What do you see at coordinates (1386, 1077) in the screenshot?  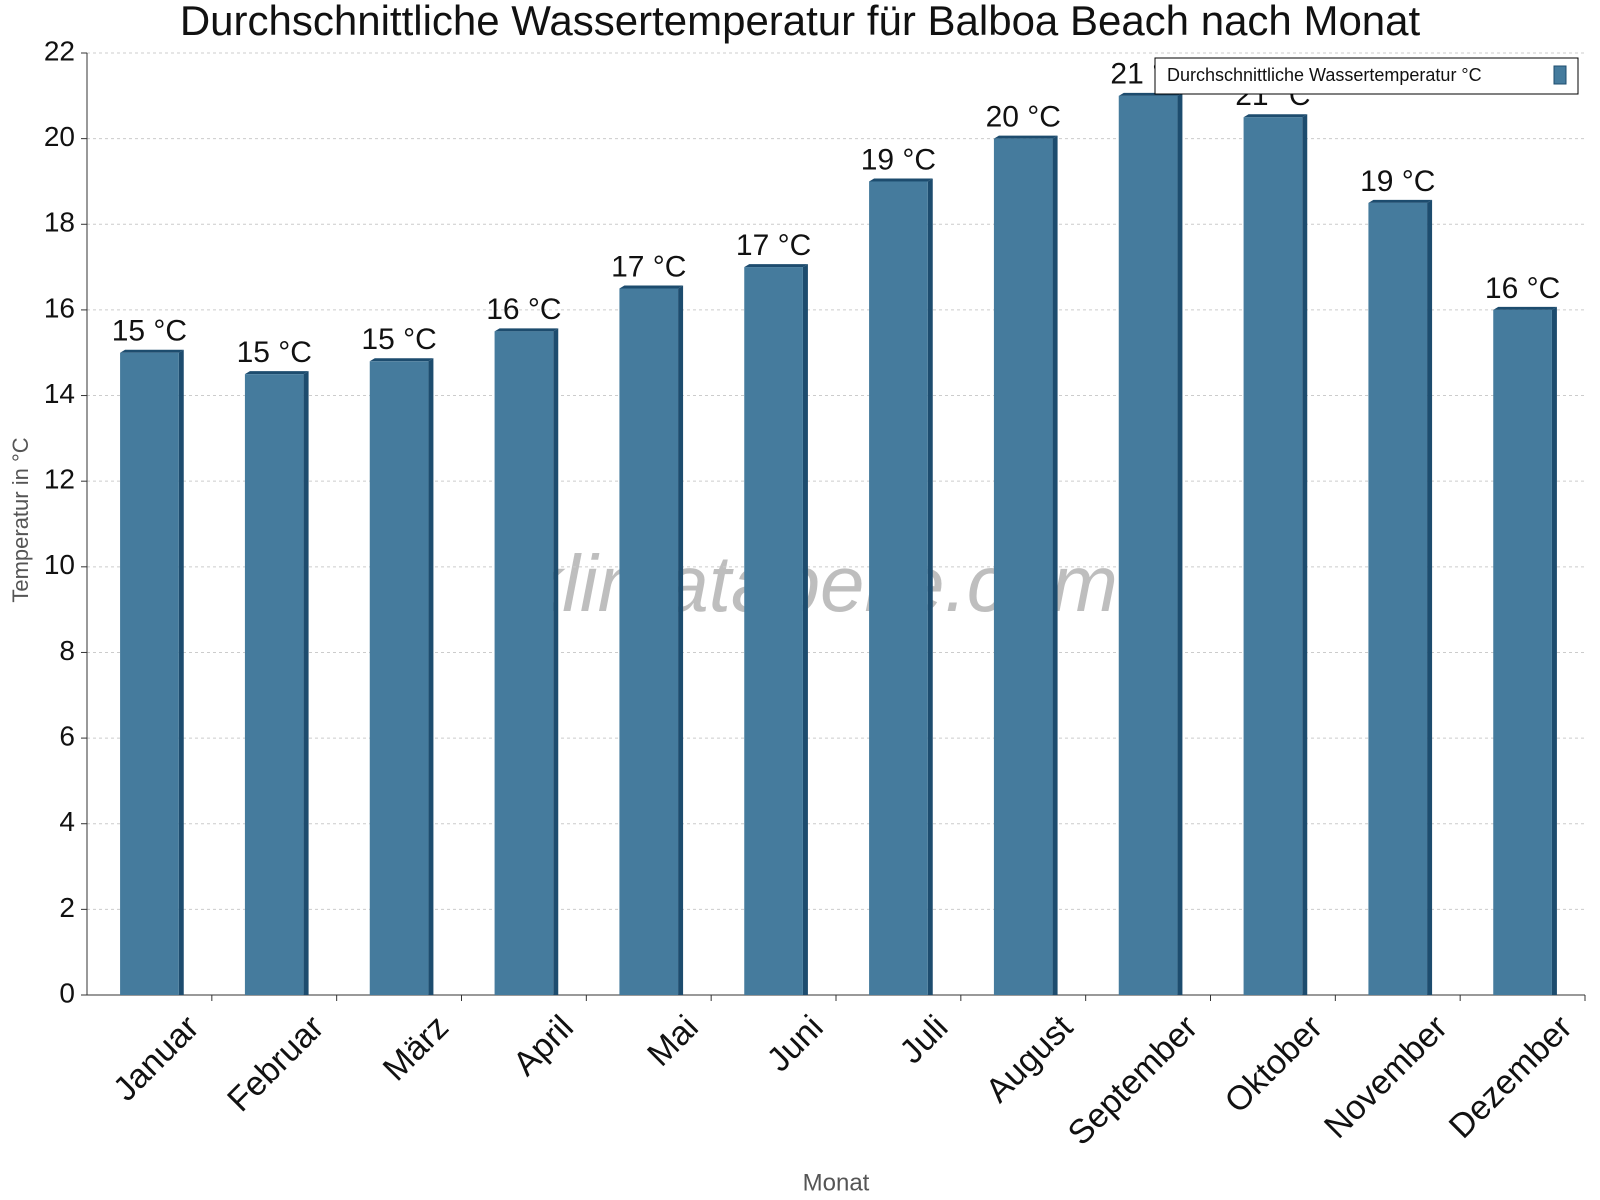 I see `x-tick-label: November` at bounding box center [1386, 1077].